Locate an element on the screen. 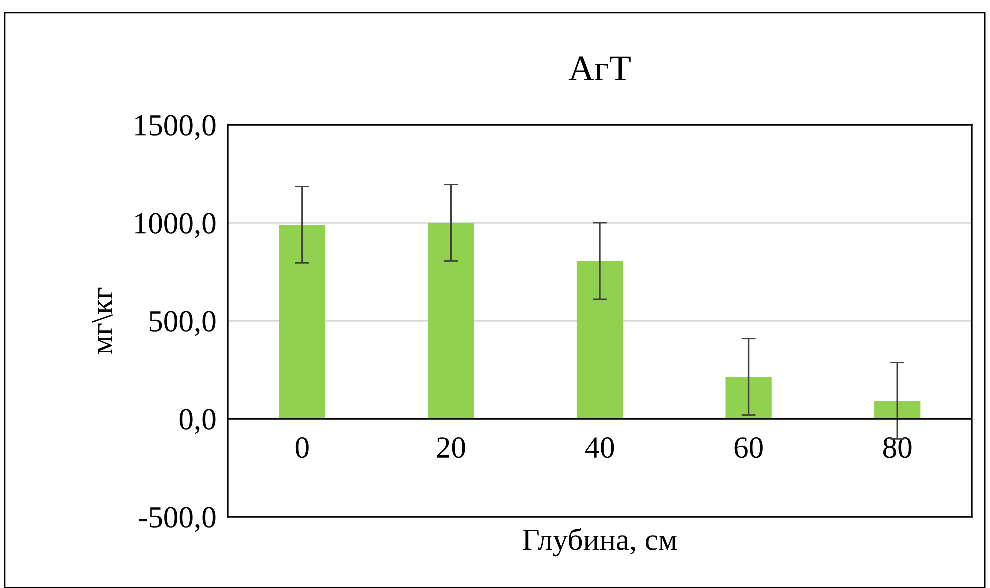 The image size is (990, 588). chart-title: АгТ is located at coordinates (599, 68).